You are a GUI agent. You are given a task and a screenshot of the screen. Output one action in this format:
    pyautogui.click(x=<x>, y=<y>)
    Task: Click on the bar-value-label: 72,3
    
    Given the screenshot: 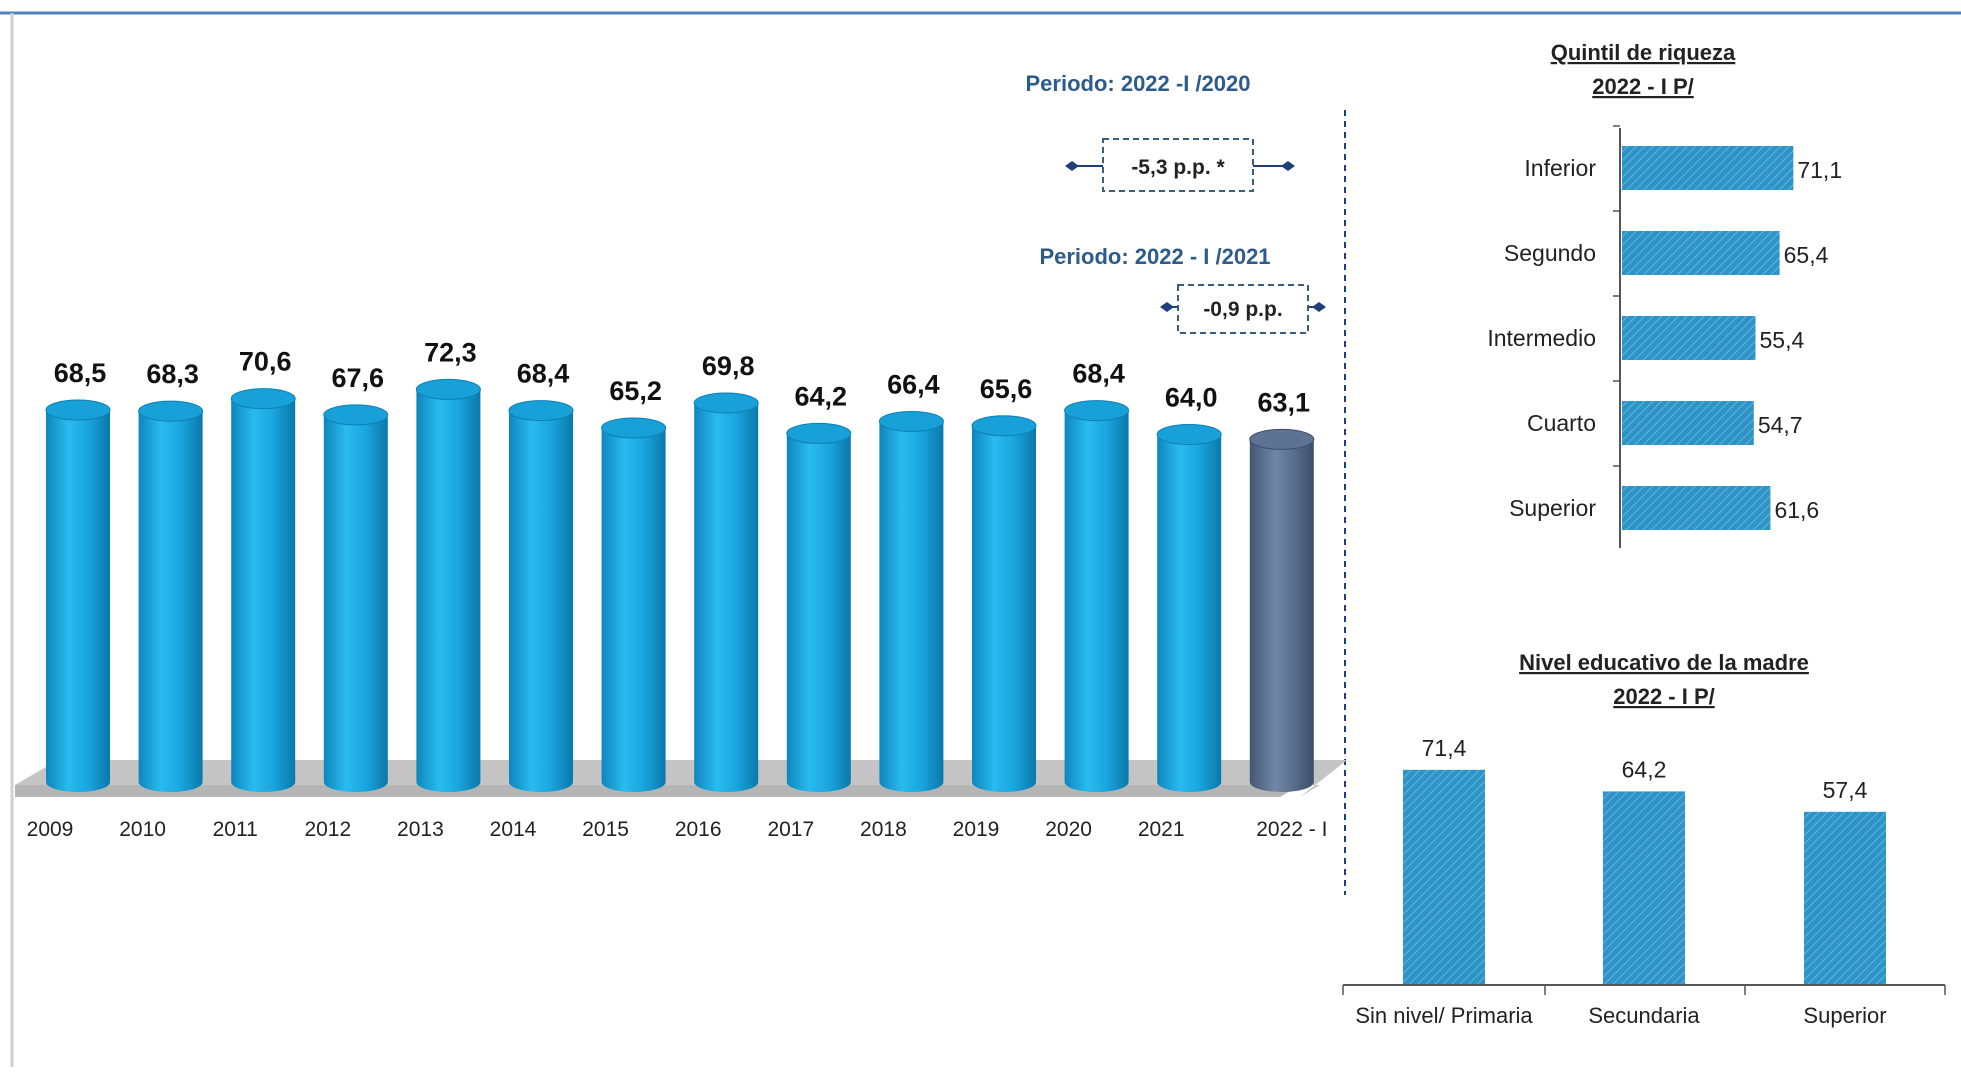 What is the action you would take?
    pyautogui.click(x=450, y=352)
    